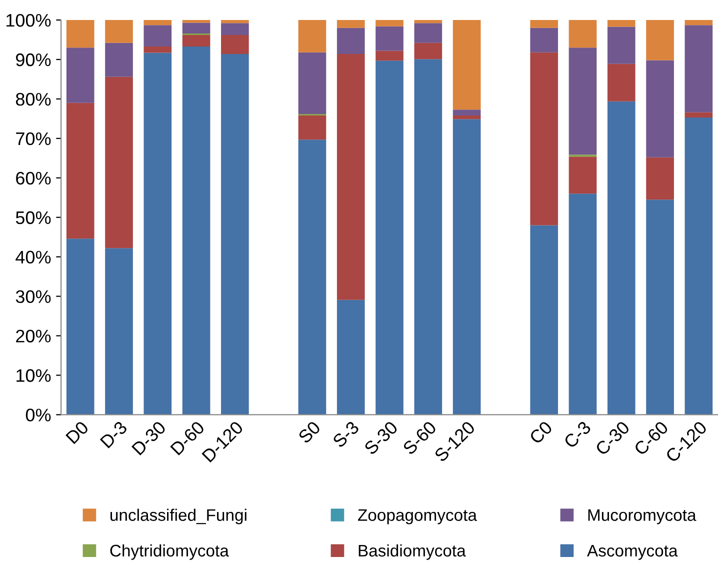  I want to click on y-tick-label: 80%, so click(33, 99).